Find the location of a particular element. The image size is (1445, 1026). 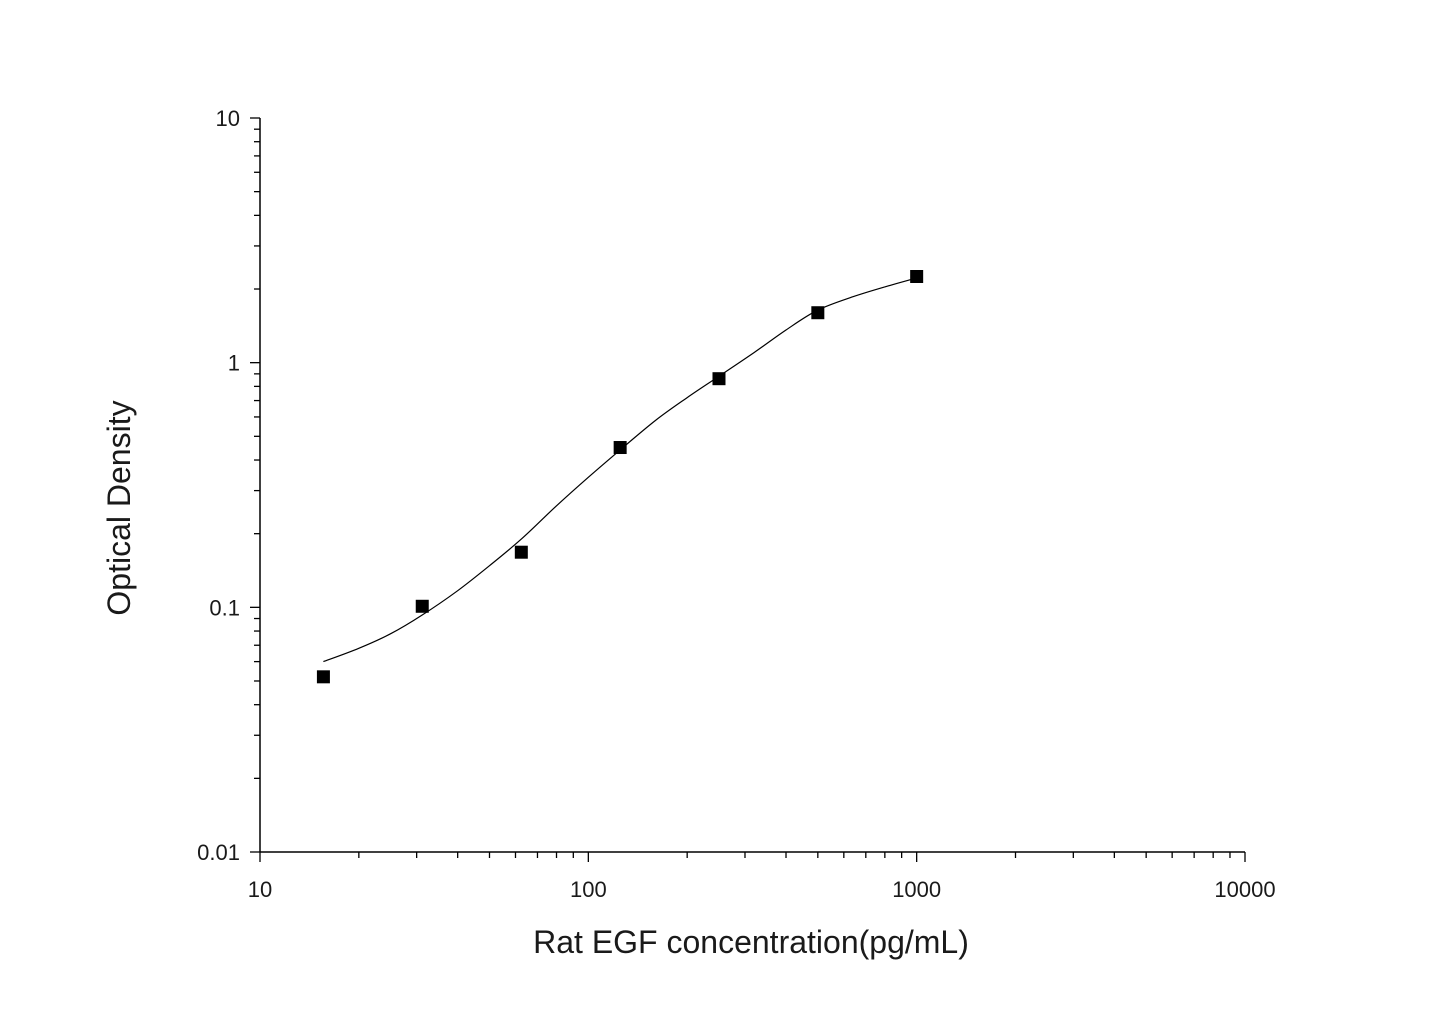

x-tick-label: 1000 is located at coordinates (916, 889).